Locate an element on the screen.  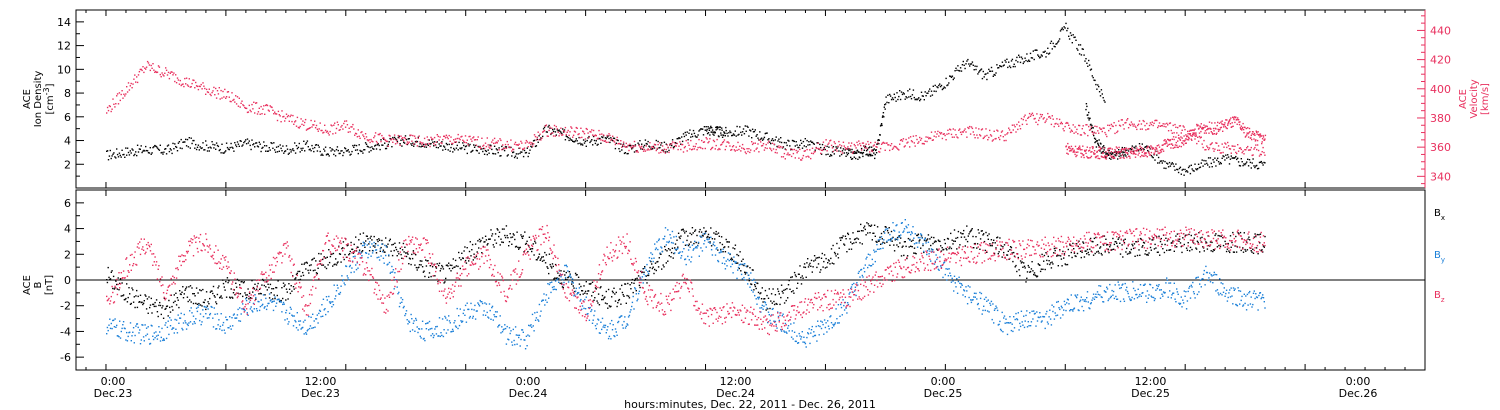
top-left-title-line2: Ion Density is located at coordinates (38, 99).